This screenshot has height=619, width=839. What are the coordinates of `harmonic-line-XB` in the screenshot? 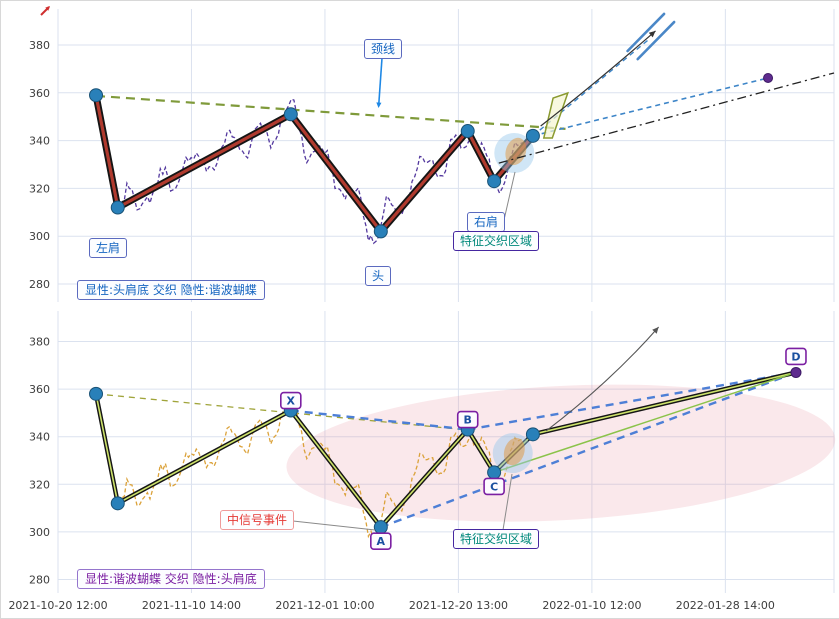 It's located at (379, 420).